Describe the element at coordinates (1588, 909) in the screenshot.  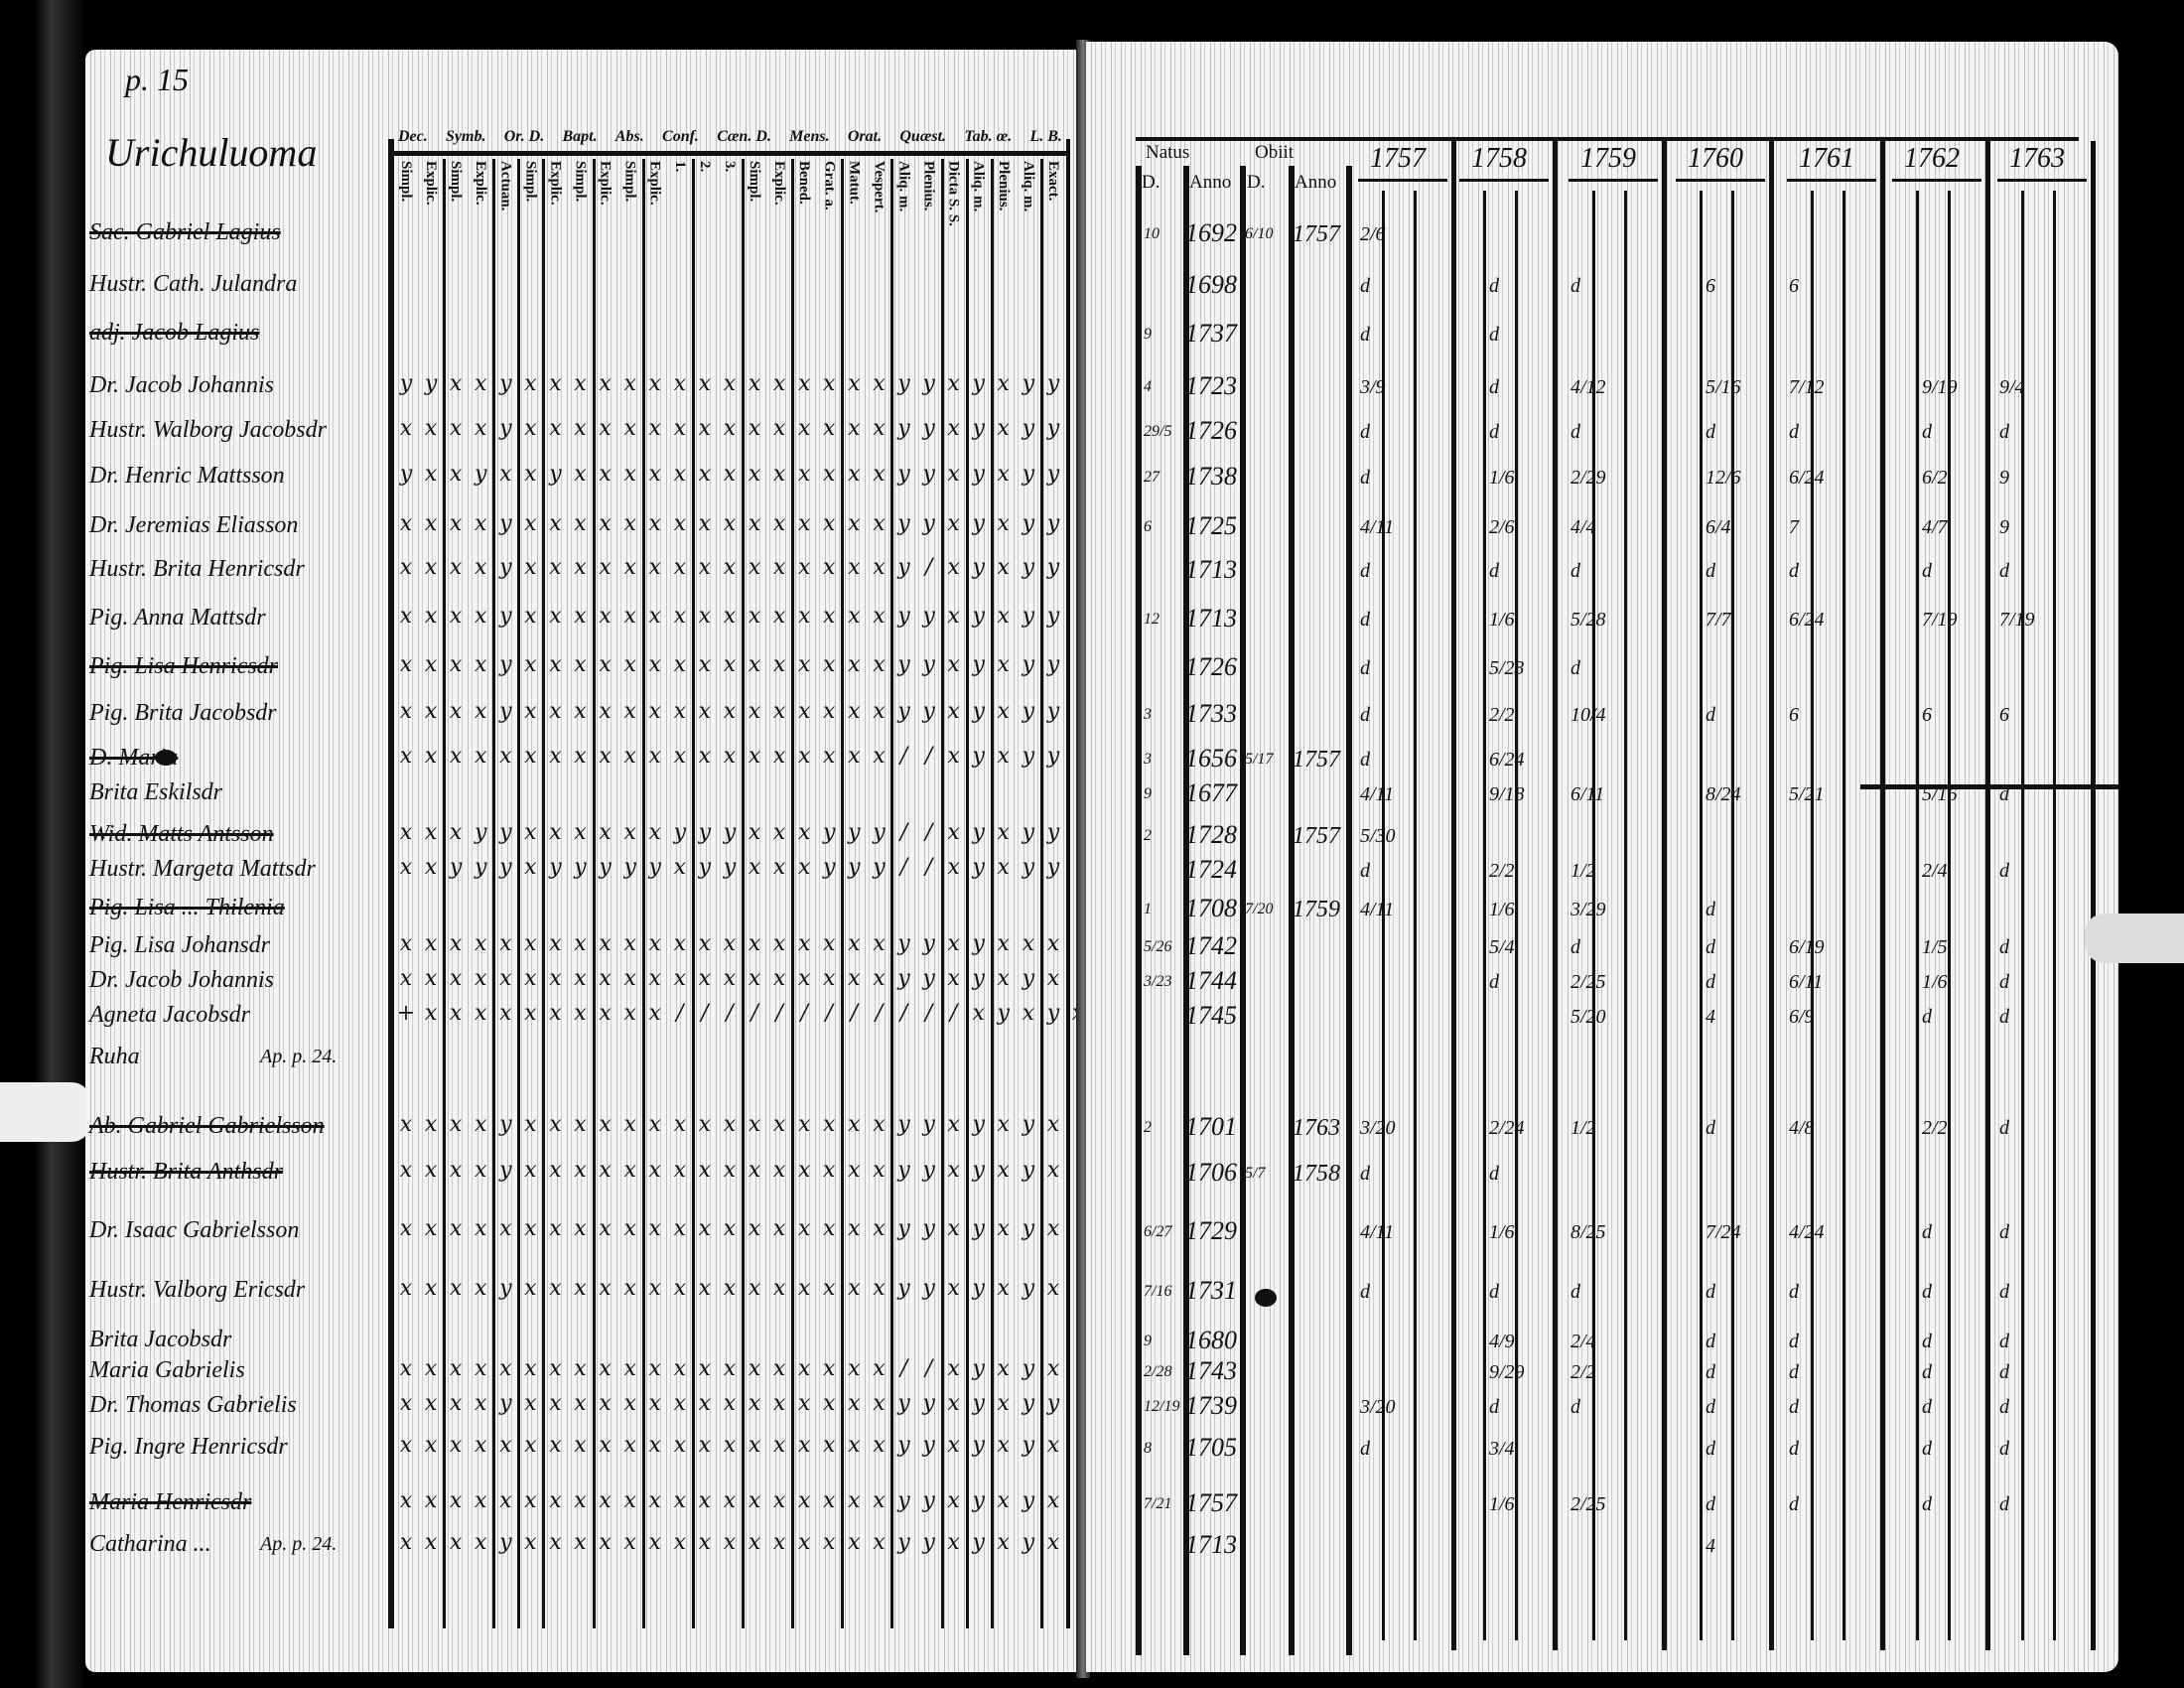
I see `year-entry: 3/29` at that location.